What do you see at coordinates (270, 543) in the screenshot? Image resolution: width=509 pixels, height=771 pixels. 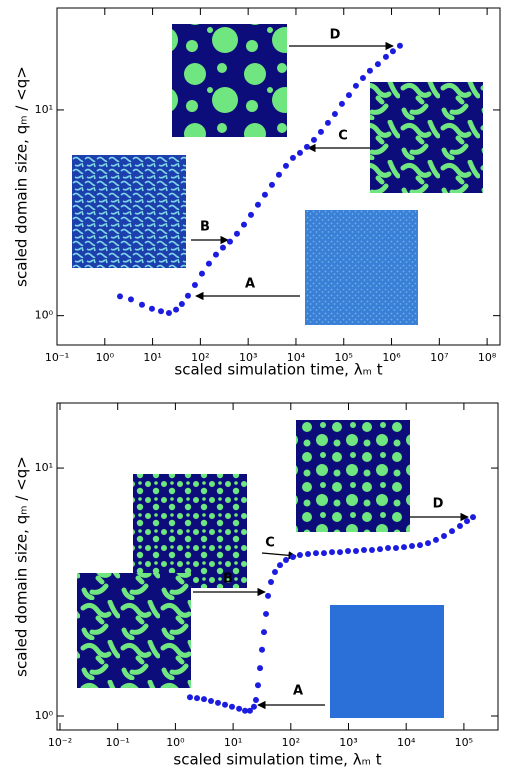 I see `annotation-label: C` at bounding box center [270, 543].